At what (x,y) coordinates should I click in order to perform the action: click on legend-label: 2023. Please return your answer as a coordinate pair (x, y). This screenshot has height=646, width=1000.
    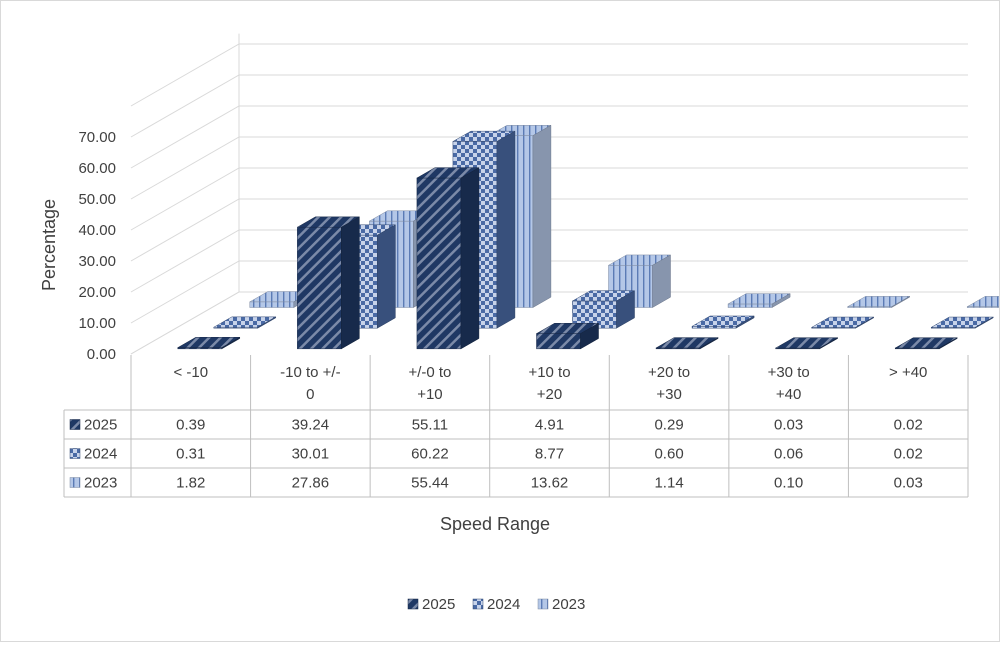
    Looking at the image, I should click on (568, 604).